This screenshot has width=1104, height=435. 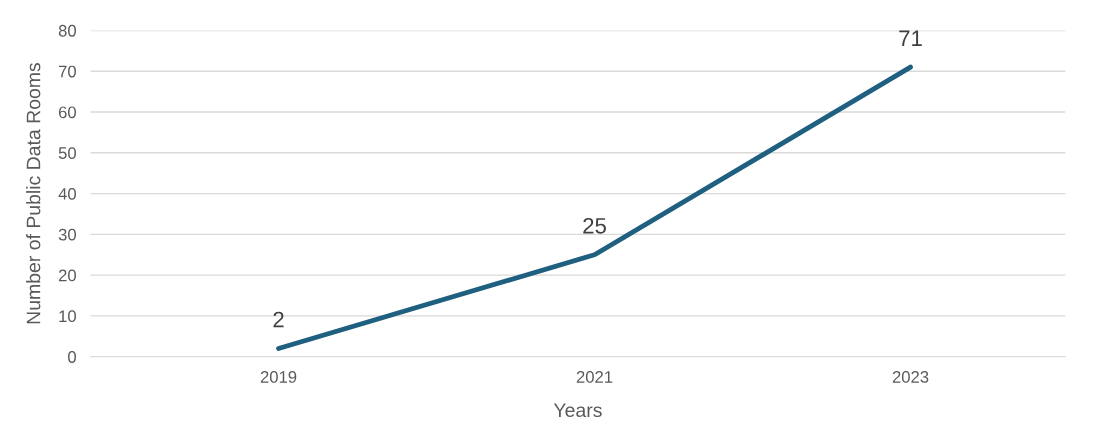 I want to click on y-tick-label: 20, so click(x=67, y=275).